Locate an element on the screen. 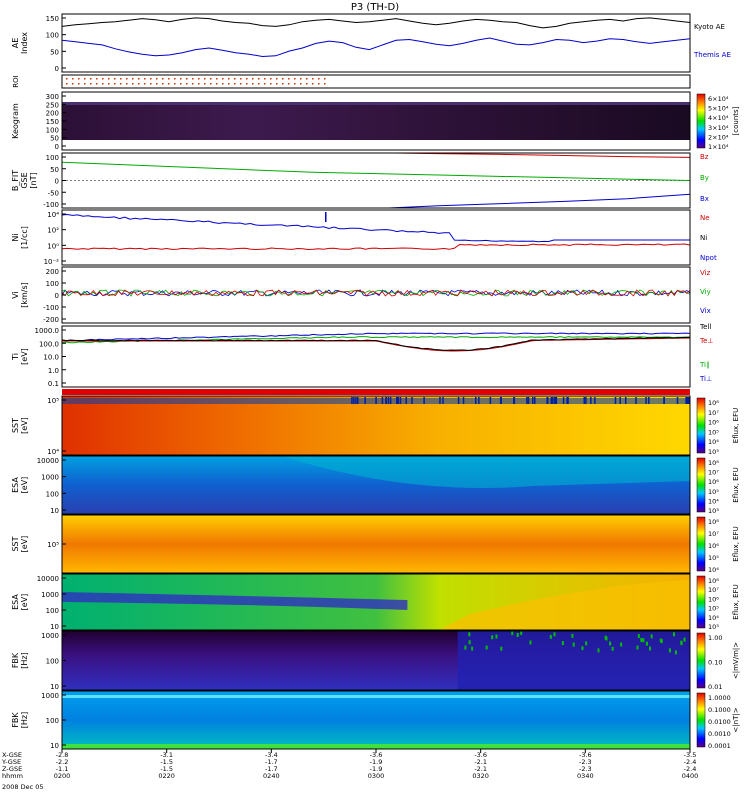 The image size is (750, 800). esa_ion-frame is located at coordinates (376, 485).